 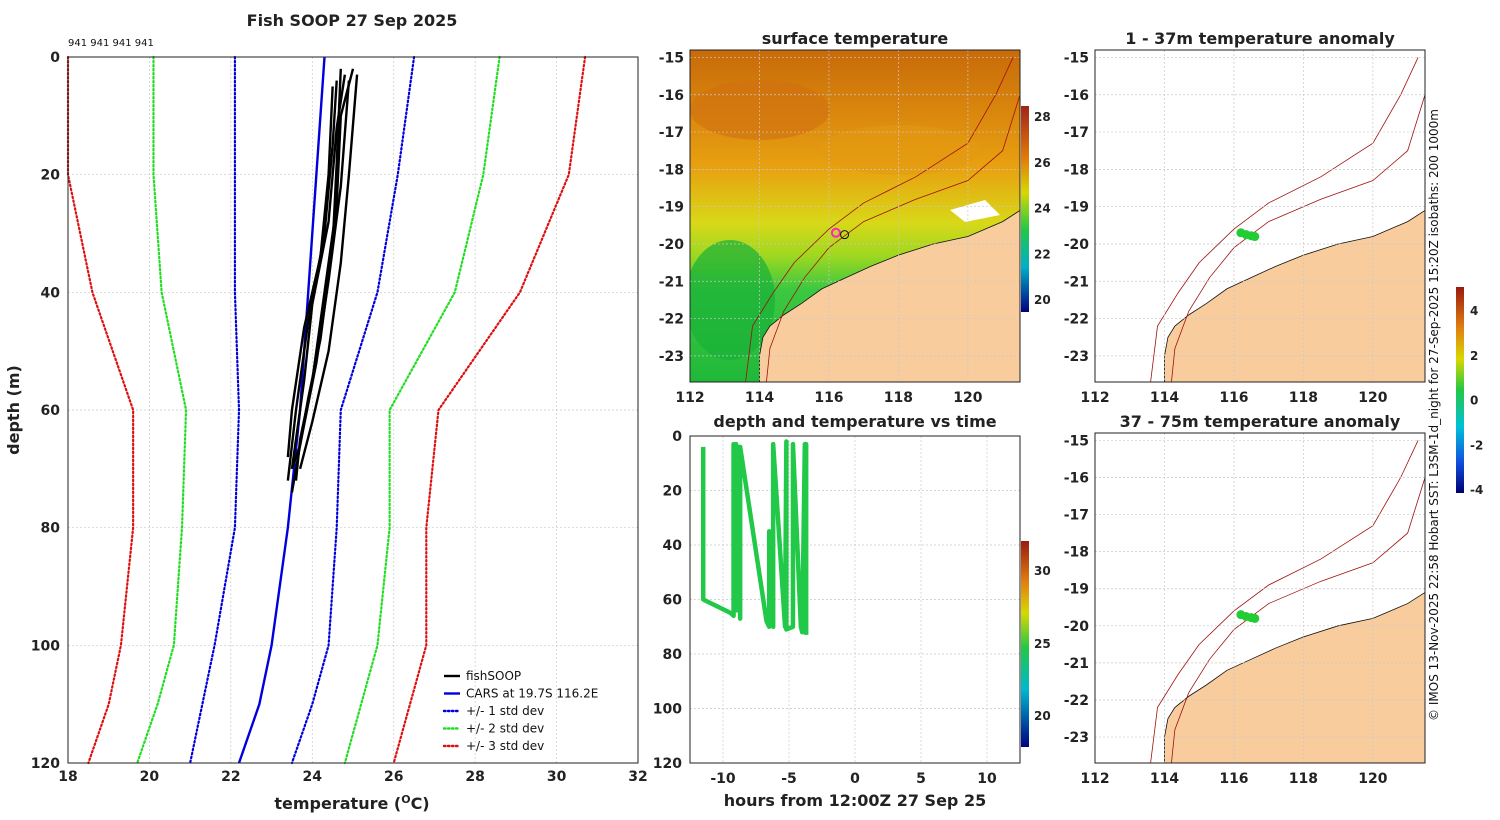 I want to click on sst-frame, so click(x=855, y=216).